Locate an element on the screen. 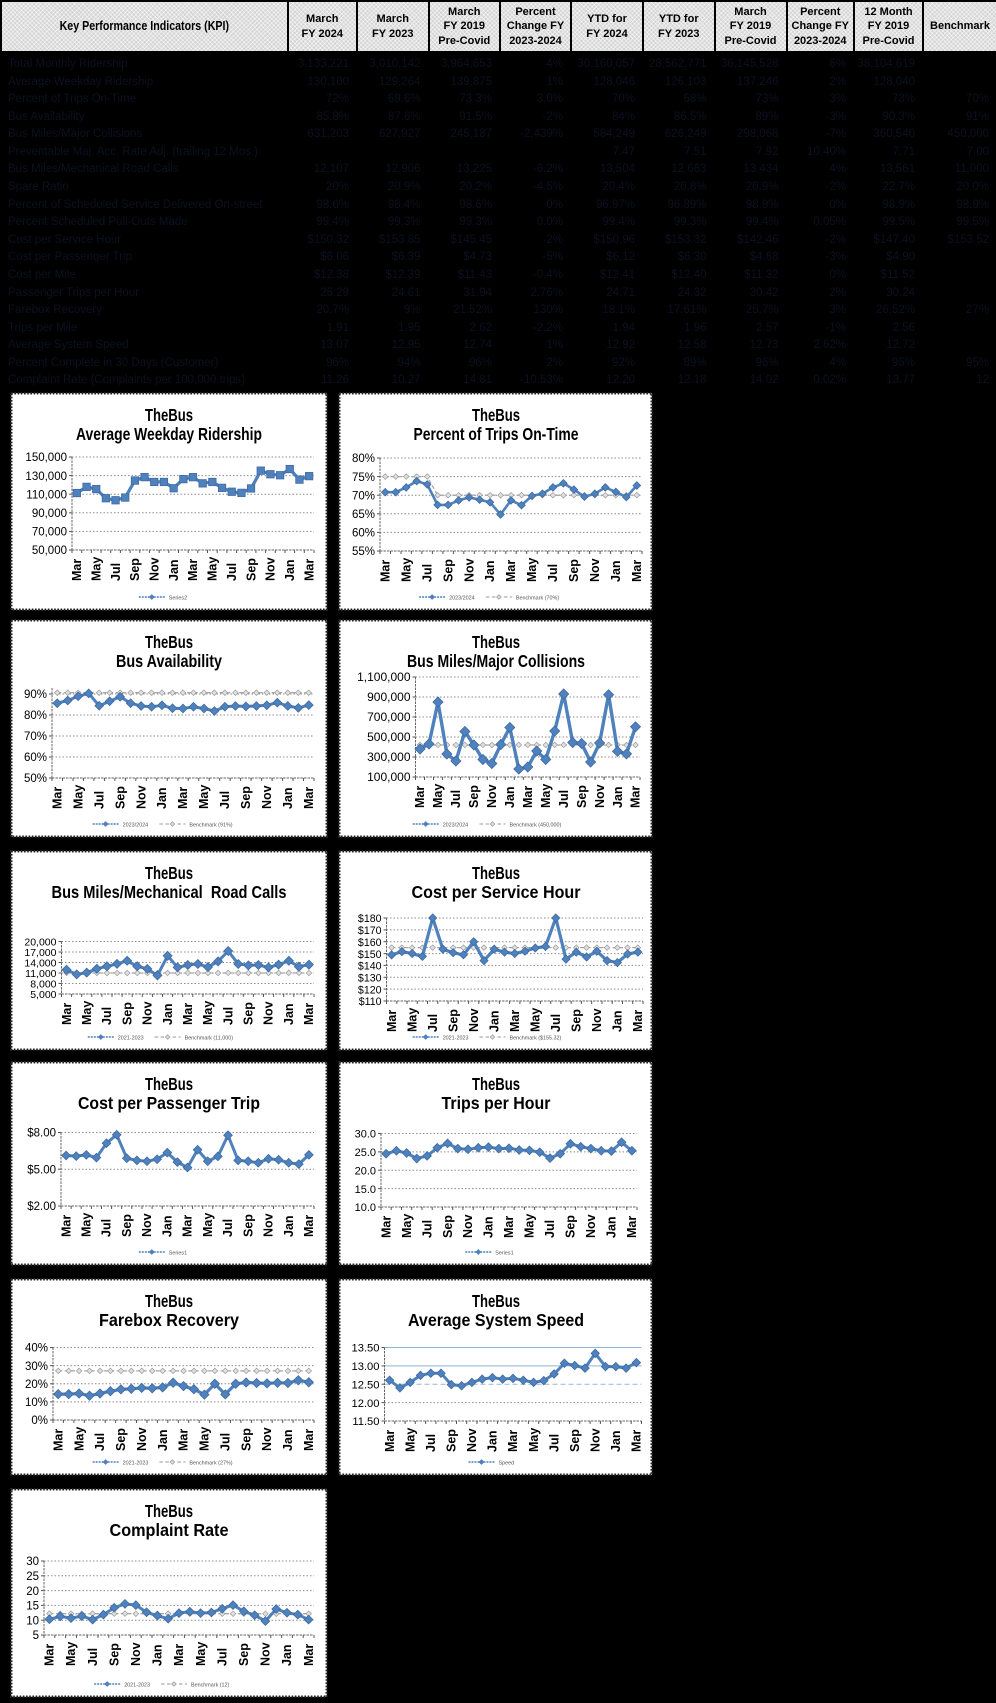 The width and height of the screenshot is (996, 1703). svg-text: Benchmark (450,000) is located at coordinates (536, 826).